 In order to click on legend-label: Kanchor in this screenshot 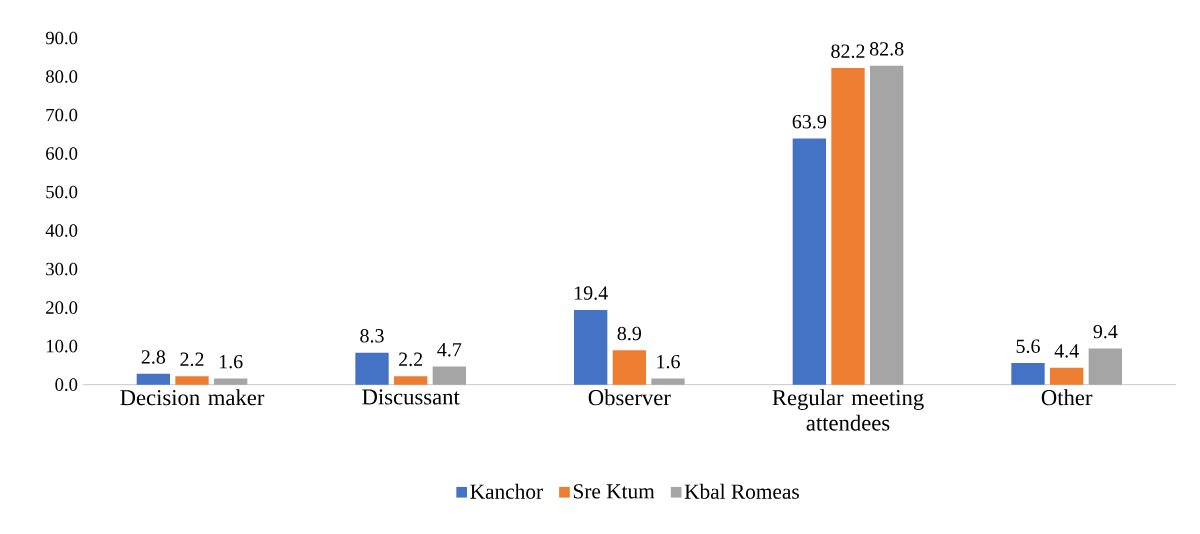, I will do `click(506, 491)`.